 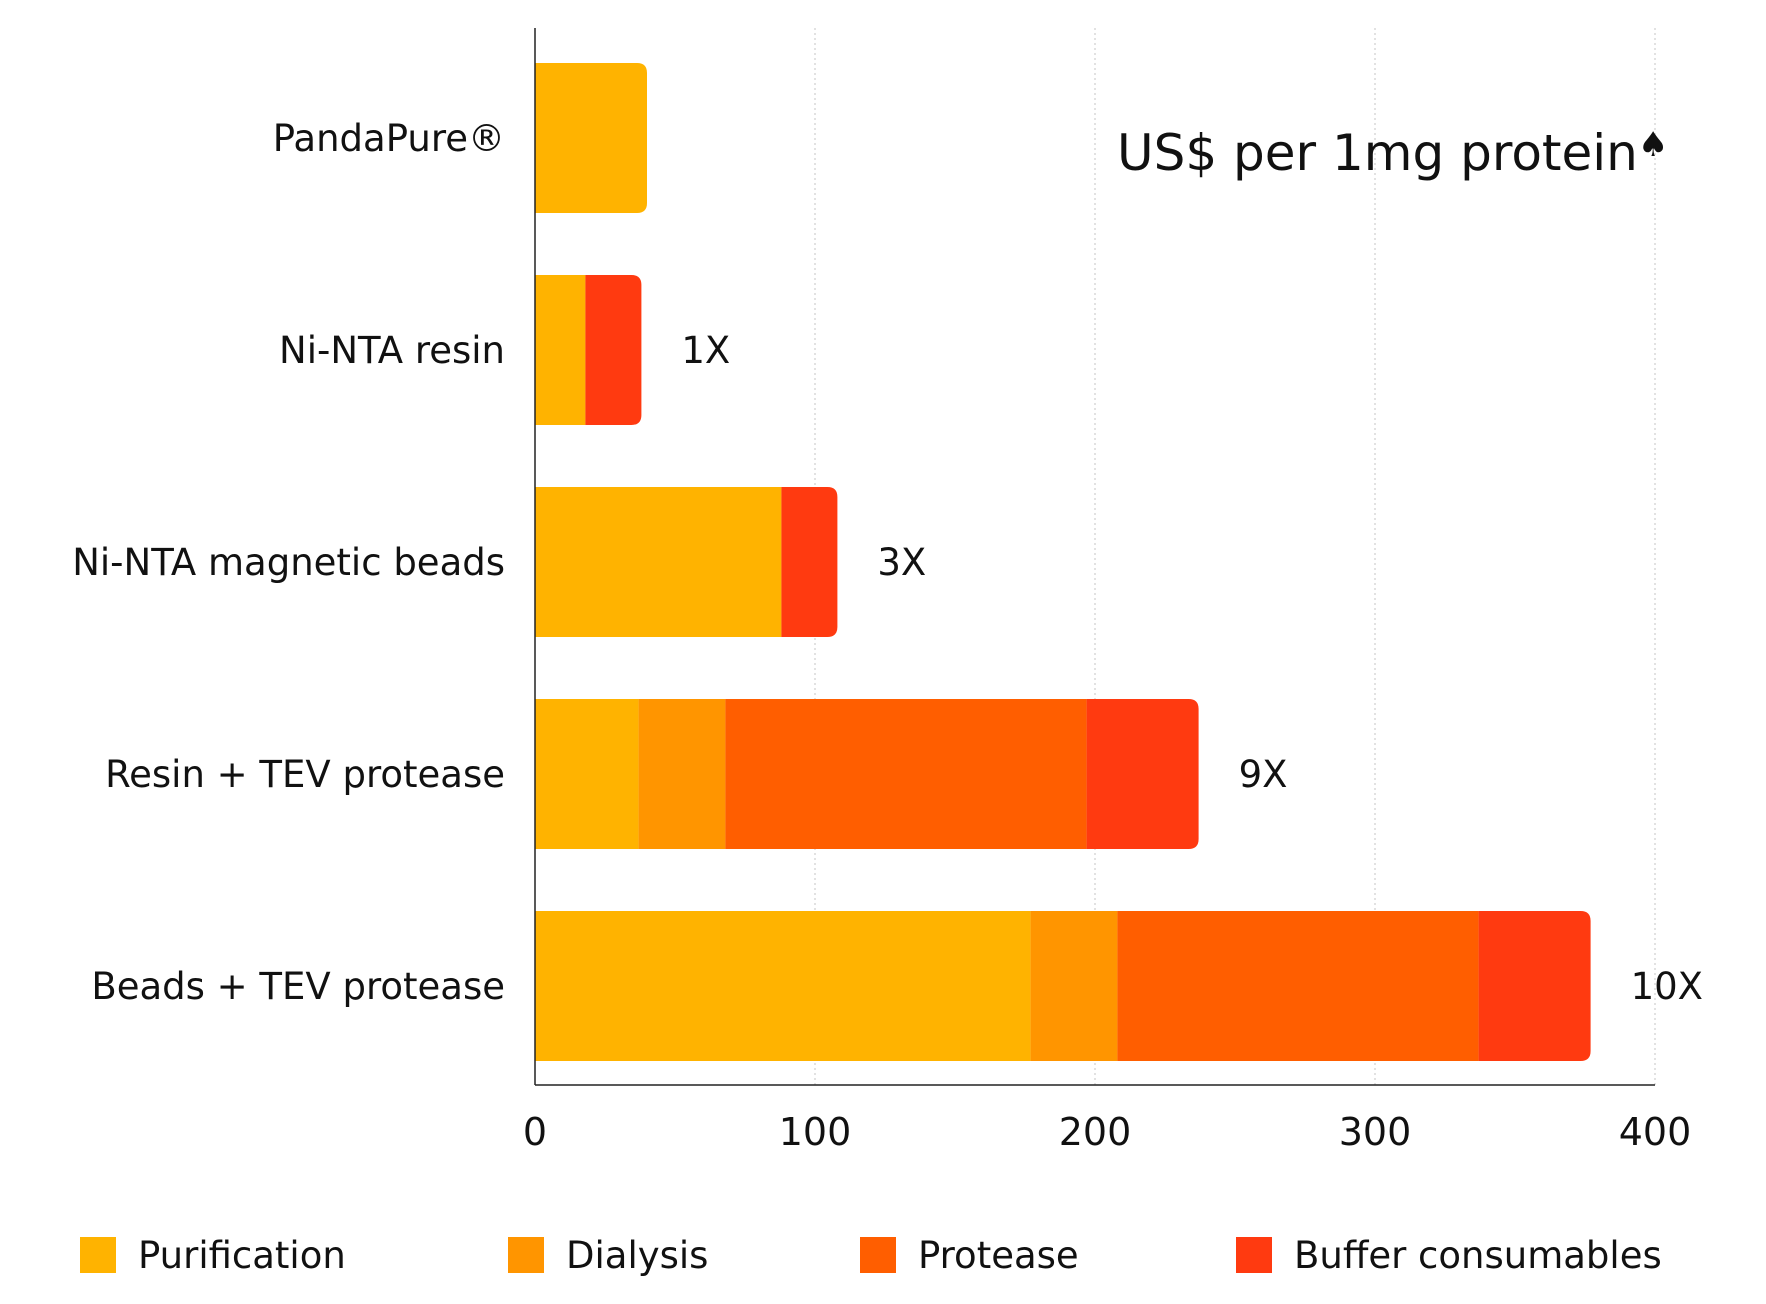 I want to click on bar-resin-tev-protease-protease, so click(x=906, y=774).